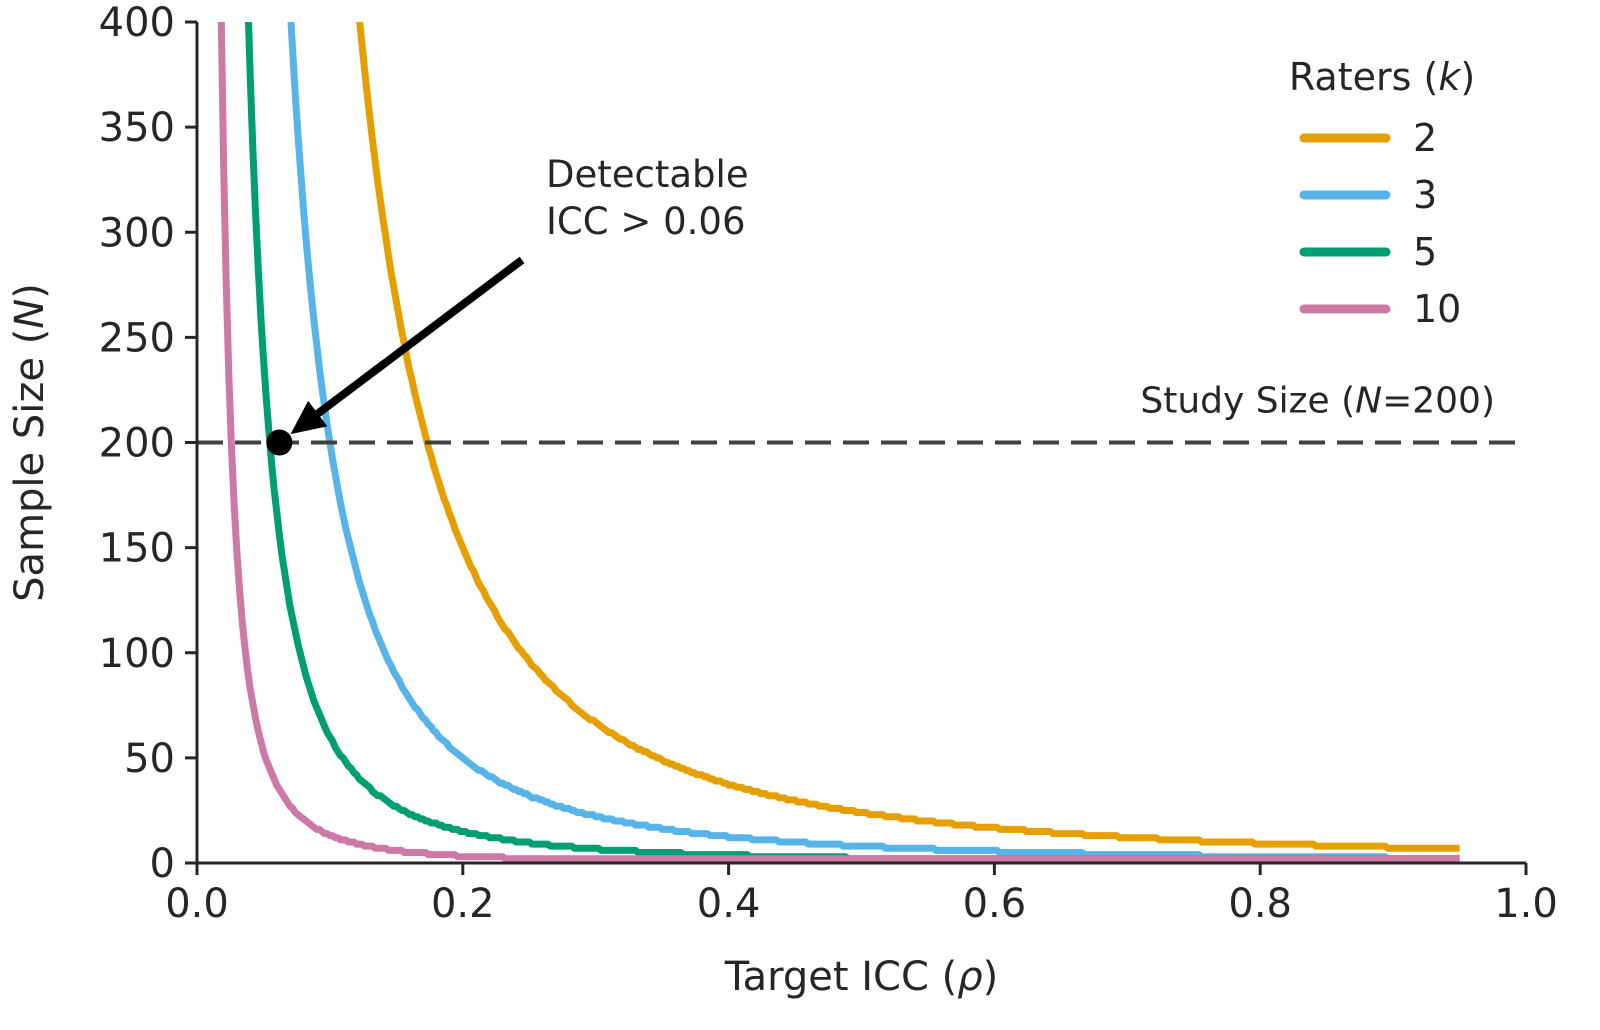 The image size is (1600, 1030). Describe the element at coordinates (1382, 77) in the screenshot. I see `legend-title: Raters (k)` at that location.